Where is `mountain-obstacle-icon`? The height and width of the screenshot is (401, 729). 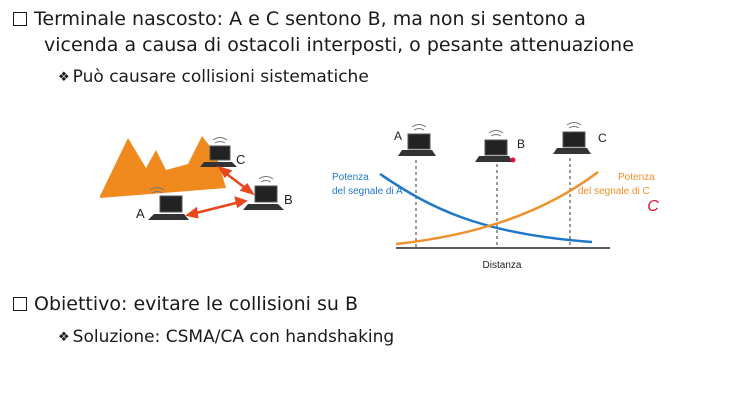 mountain-obstacle-icon is located at coordinates (163, 167).